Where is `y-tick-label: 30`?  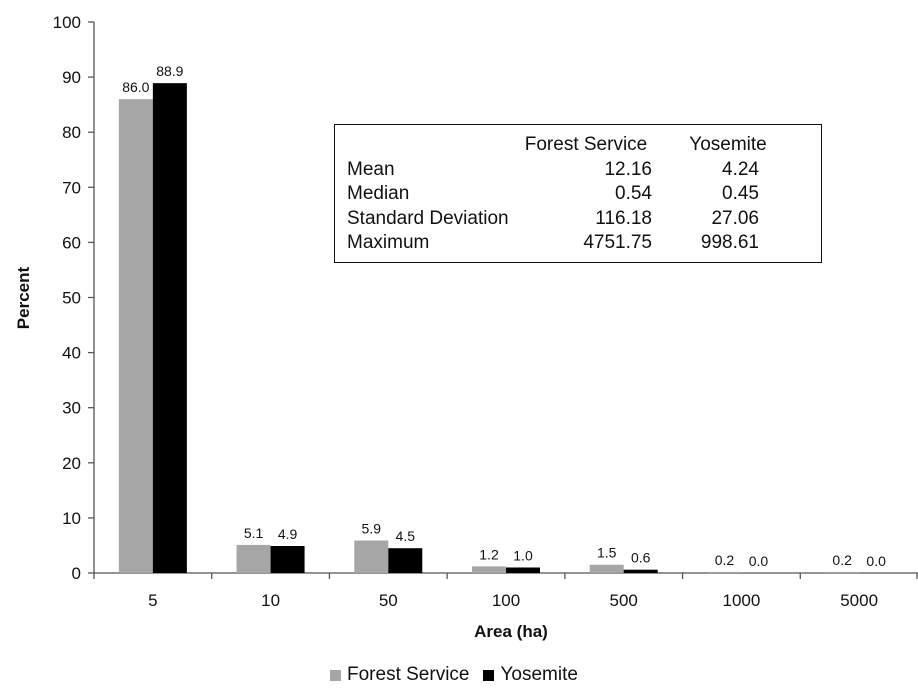 y-tick-label: 30 is located at coordinates (71, 408).